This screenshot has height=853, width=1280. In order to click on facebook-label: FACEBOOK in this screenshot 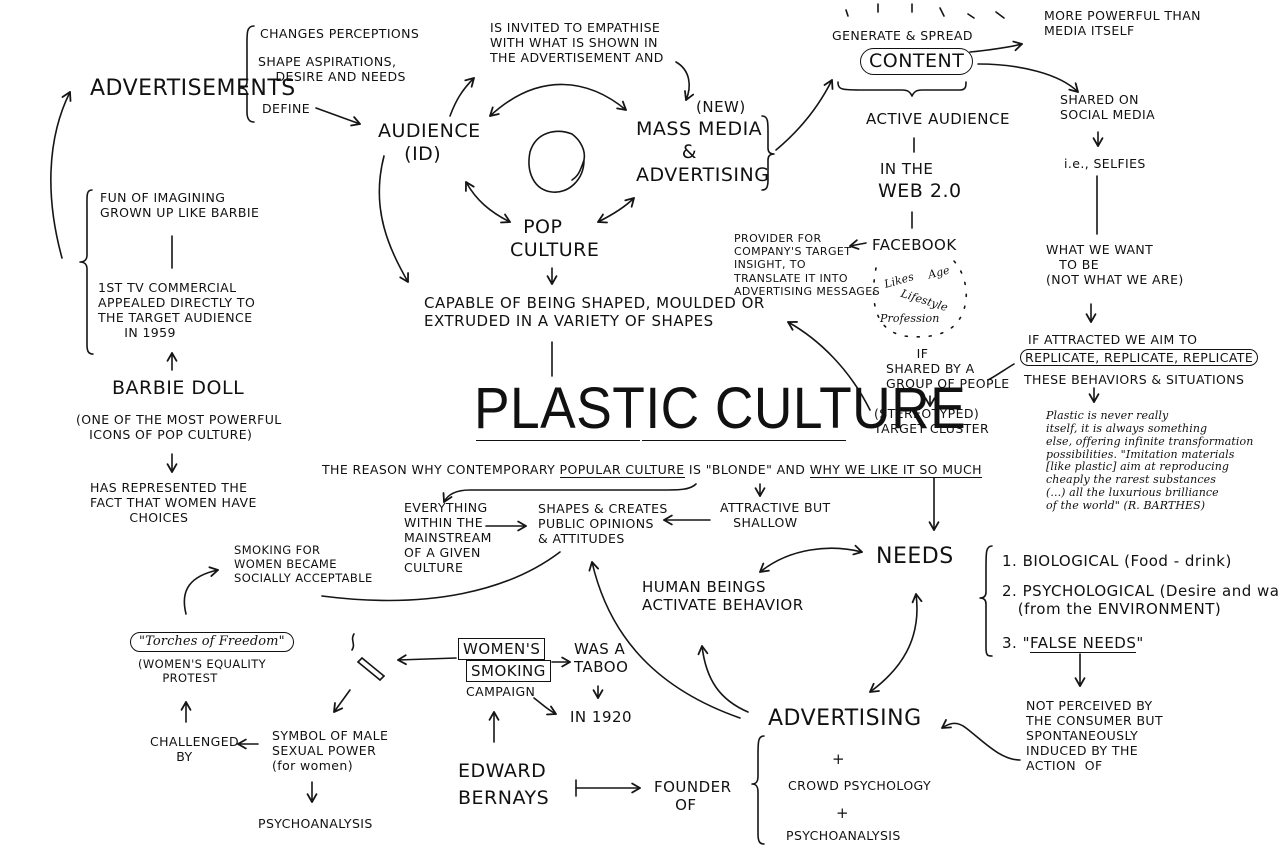, I will do `click(914, 245)`.